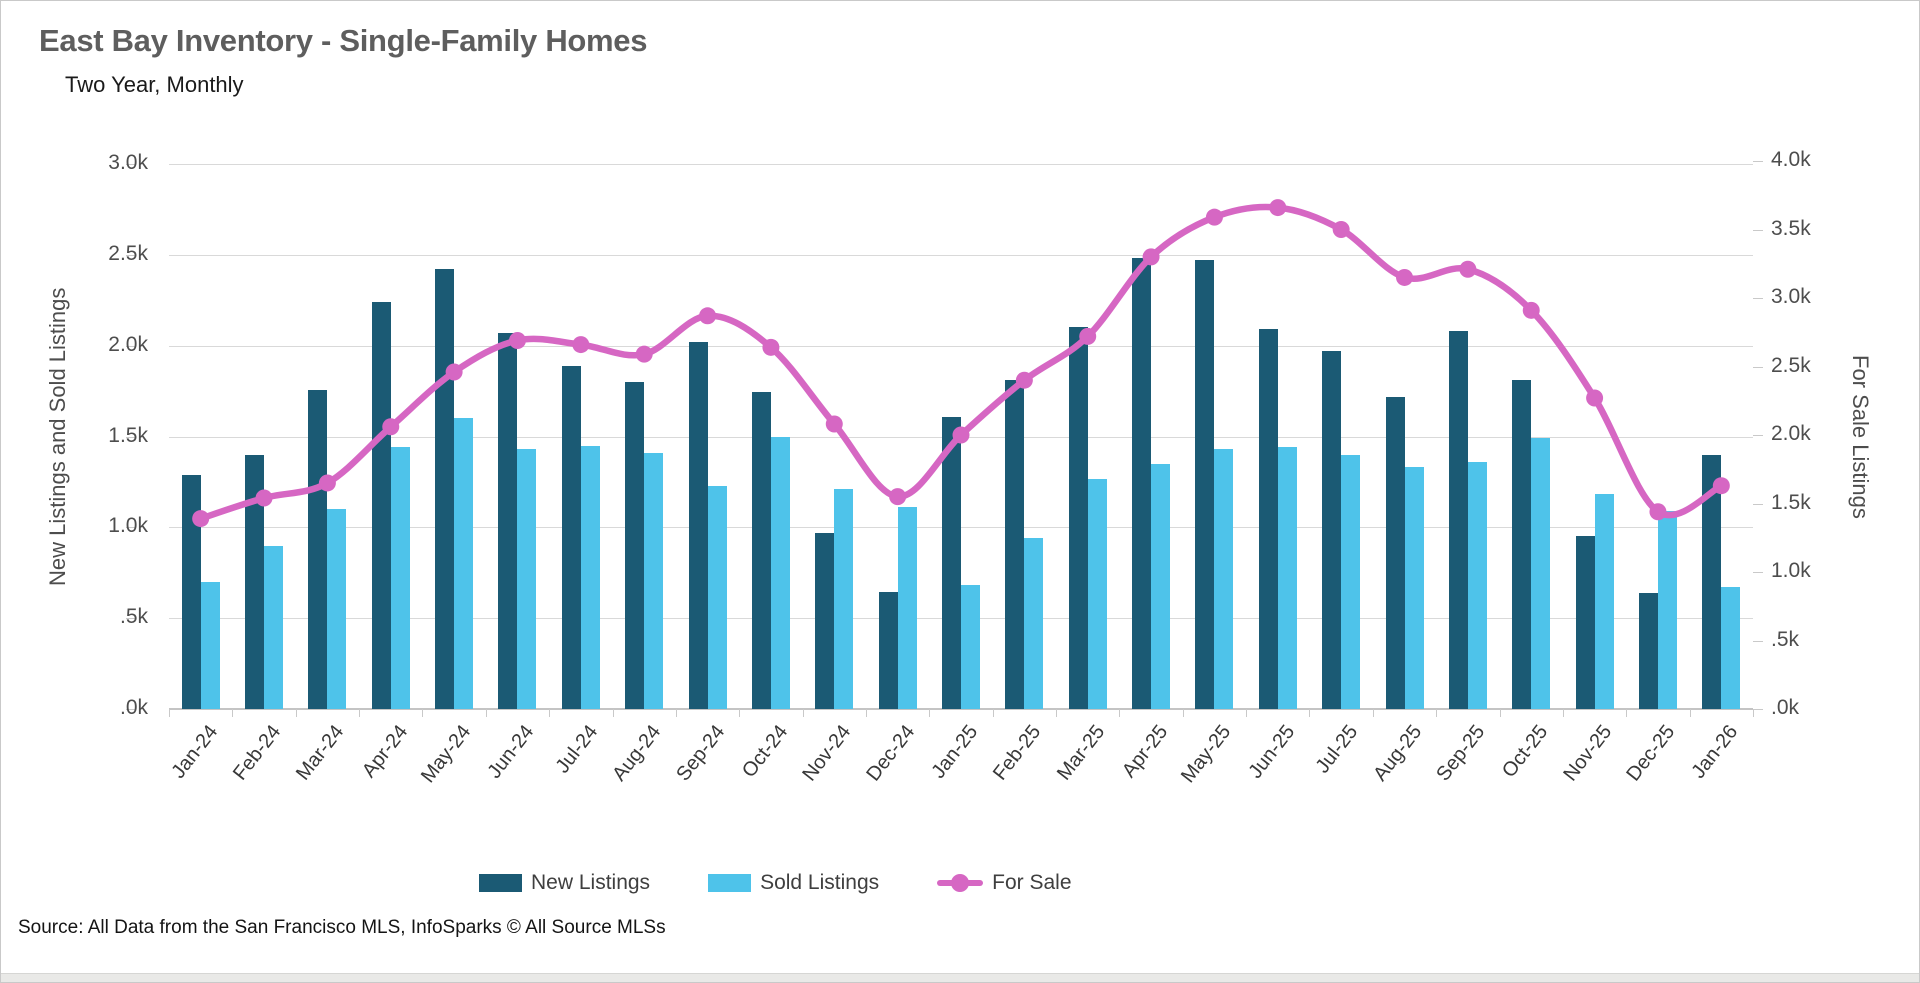 The width and height of the screenshot is (1920, 983). I want to click on x-axis-label-Sep-25: Sep-25, so click(1461, 753).